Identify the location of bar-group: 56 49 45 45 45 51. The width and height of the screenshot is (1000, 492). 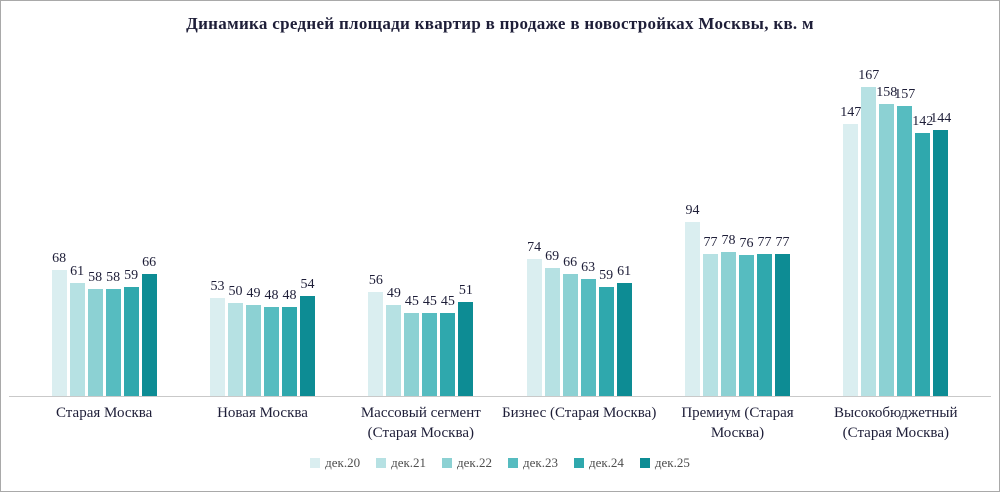
(421, 219).